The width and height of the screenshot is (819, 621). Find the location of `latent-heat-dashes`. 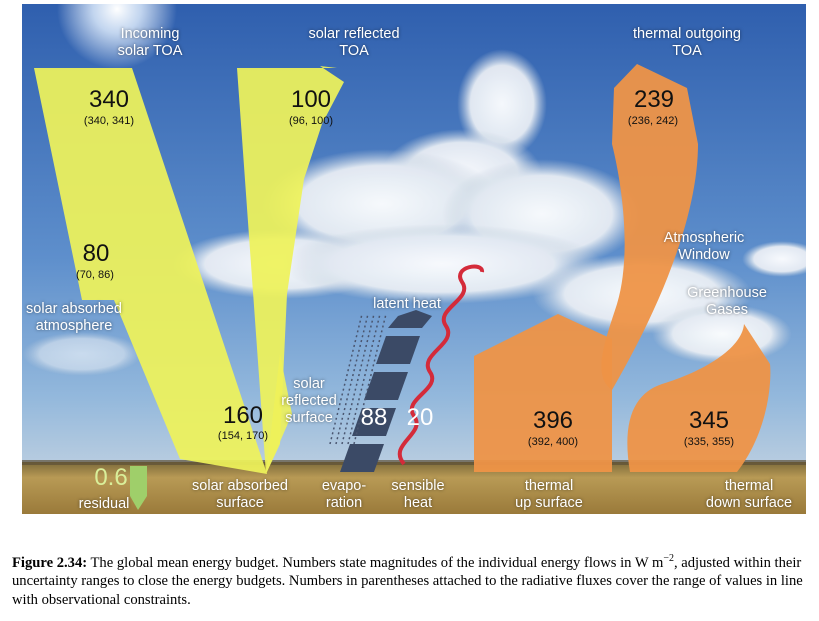

latent-heat-dashes is located at coordinates (358, 379).